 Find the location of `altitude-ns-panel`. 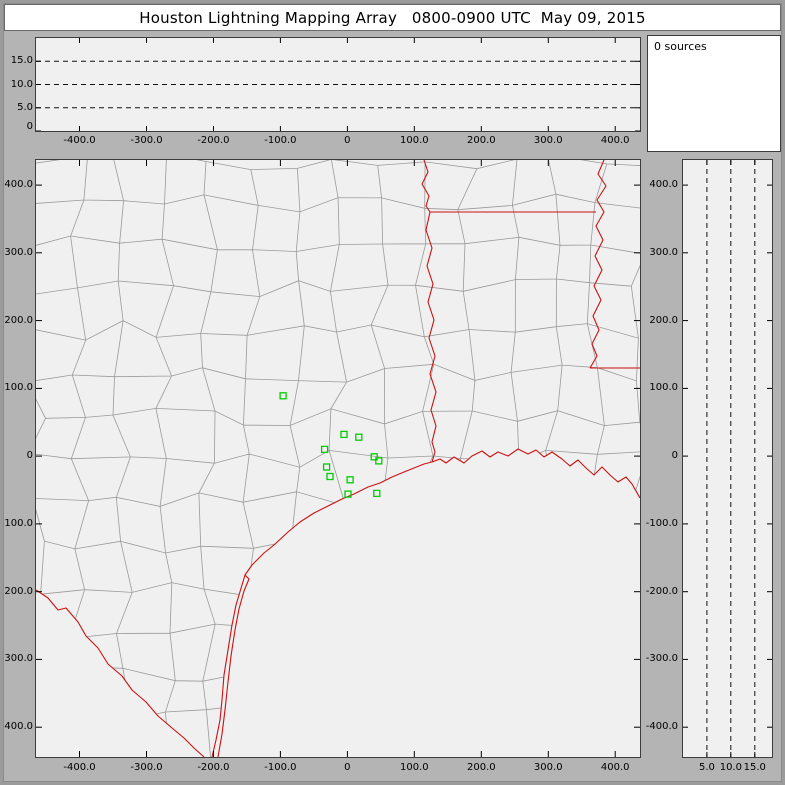

altitude-ns-panel is located at coordinates (727, 458).